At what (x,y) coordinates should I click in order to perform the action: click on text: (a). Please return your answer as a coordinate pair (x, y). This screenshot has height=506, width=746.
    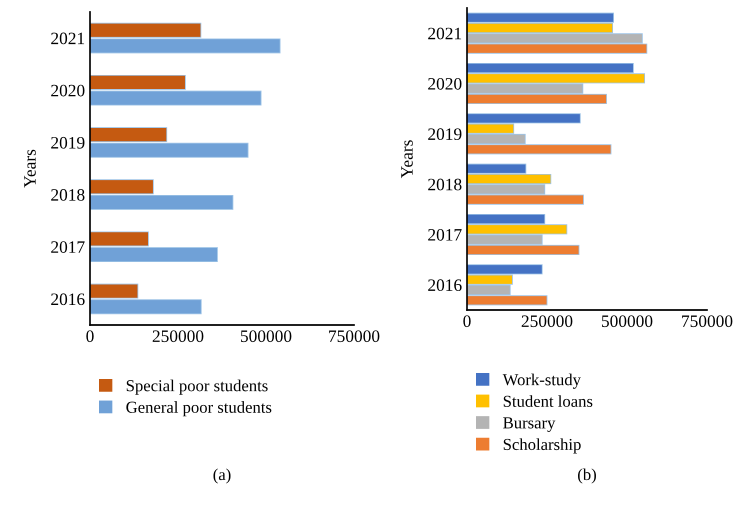
    Looking at the image, I should click on (222, 476).